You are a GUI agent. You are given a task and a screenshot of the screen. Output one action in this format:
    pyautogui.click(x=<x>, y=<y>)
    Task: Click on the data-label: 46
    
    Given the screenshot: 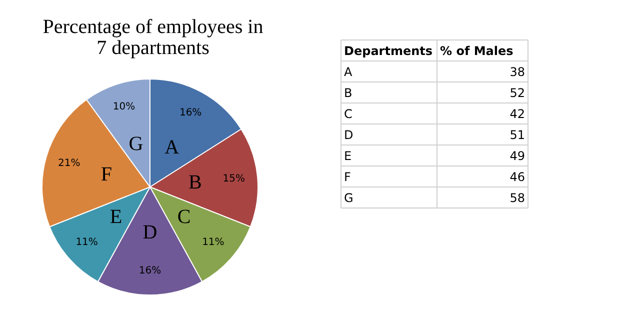 What is the action you would take?
    pyautogui.click(x=517, y=177)
    